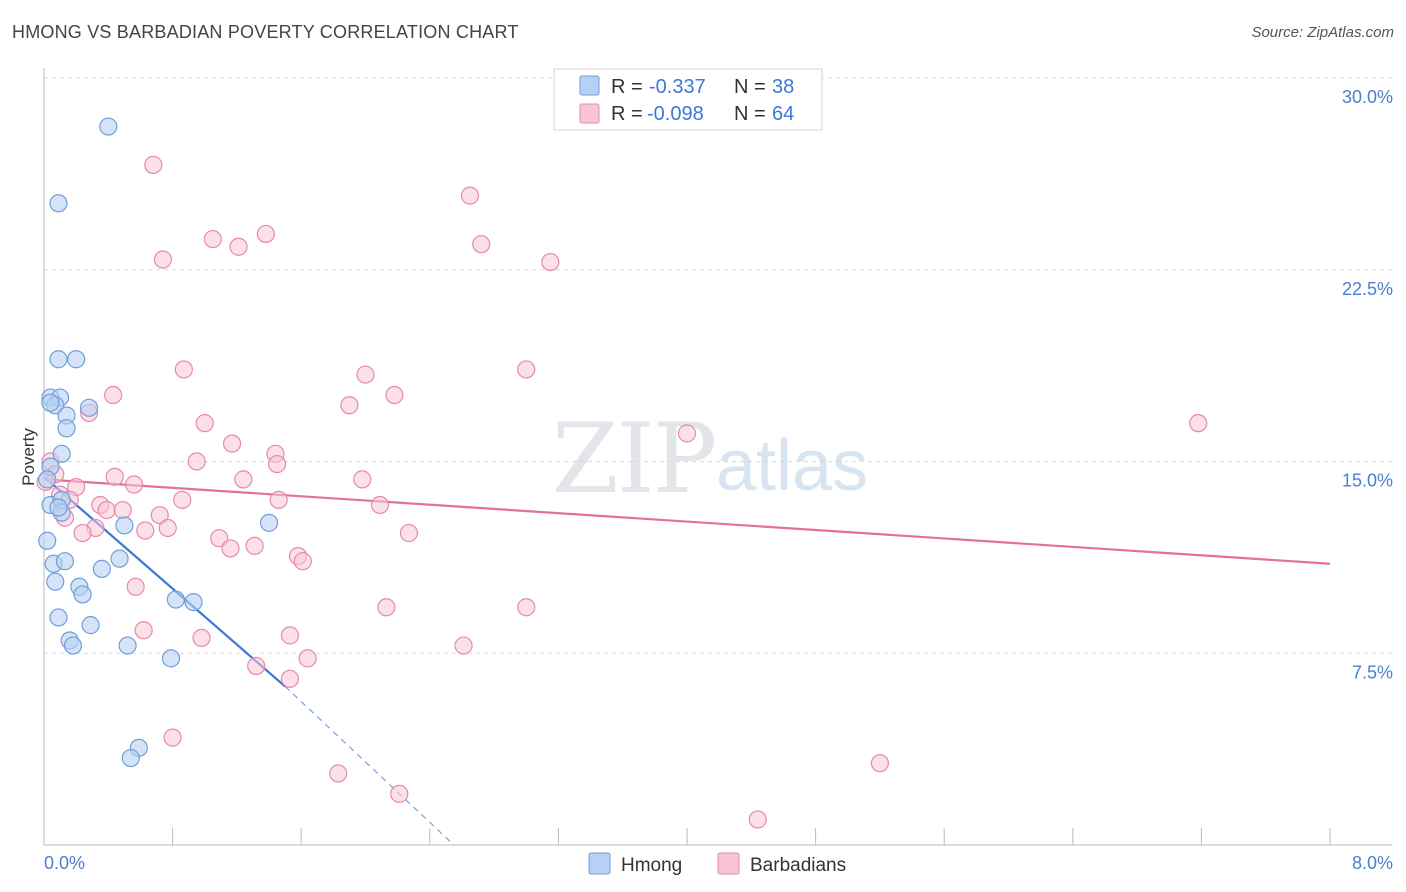 This screenshot has width=1406, height=892. What do you see at coordinates (1367, 289) in the screenshot?
I see `y-tick-label: 22.5%` at bounding box center [1367, 289].